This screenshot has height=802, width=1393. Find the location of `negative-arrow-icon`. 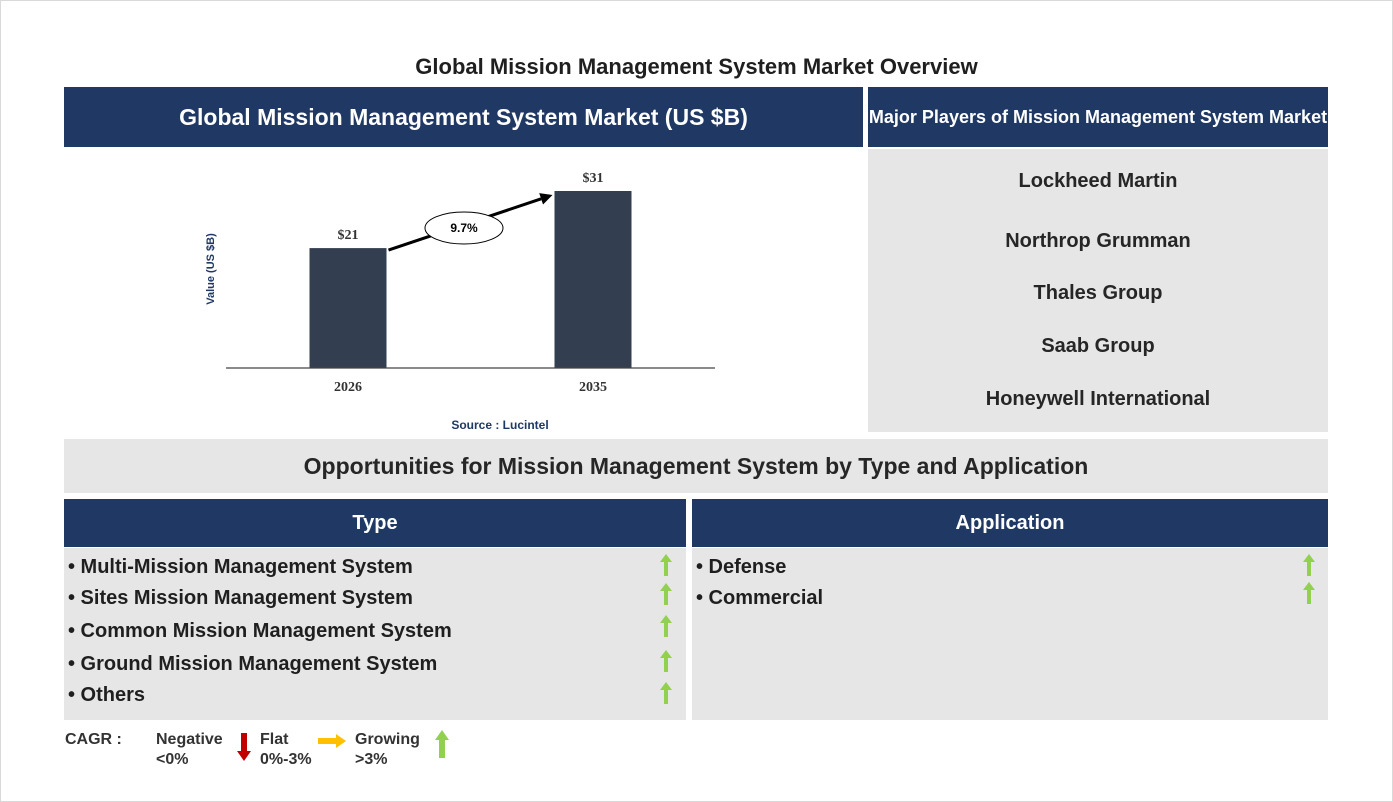

negative-arrow-icon is located at coordinates (244, 747).